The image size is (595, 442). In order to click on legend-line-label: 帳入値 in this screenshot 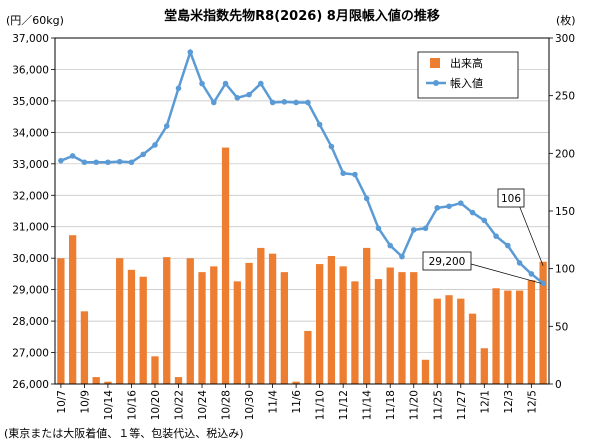, I will do `click(466, 83)`.